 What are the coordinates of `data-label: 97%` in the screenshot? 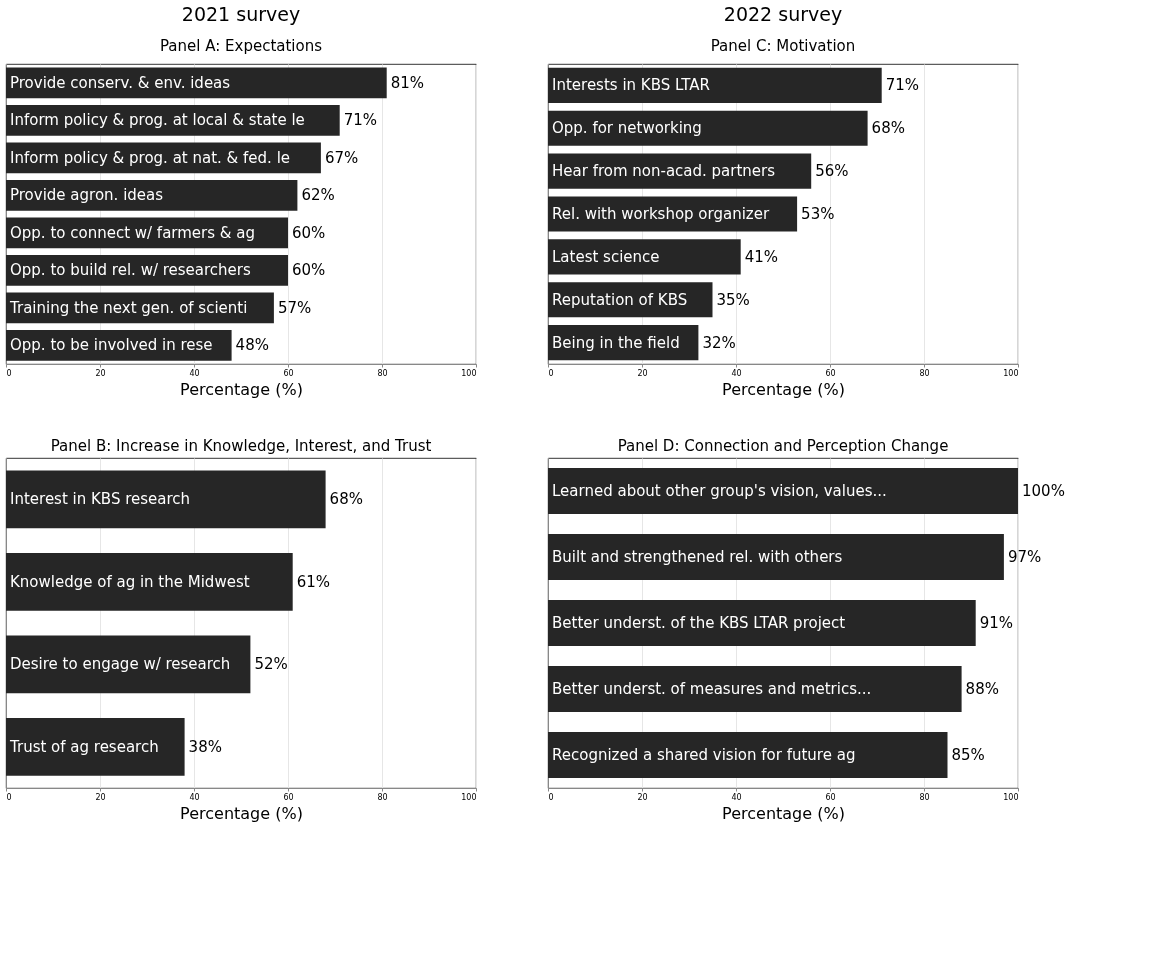 It's located at (1024, 557).